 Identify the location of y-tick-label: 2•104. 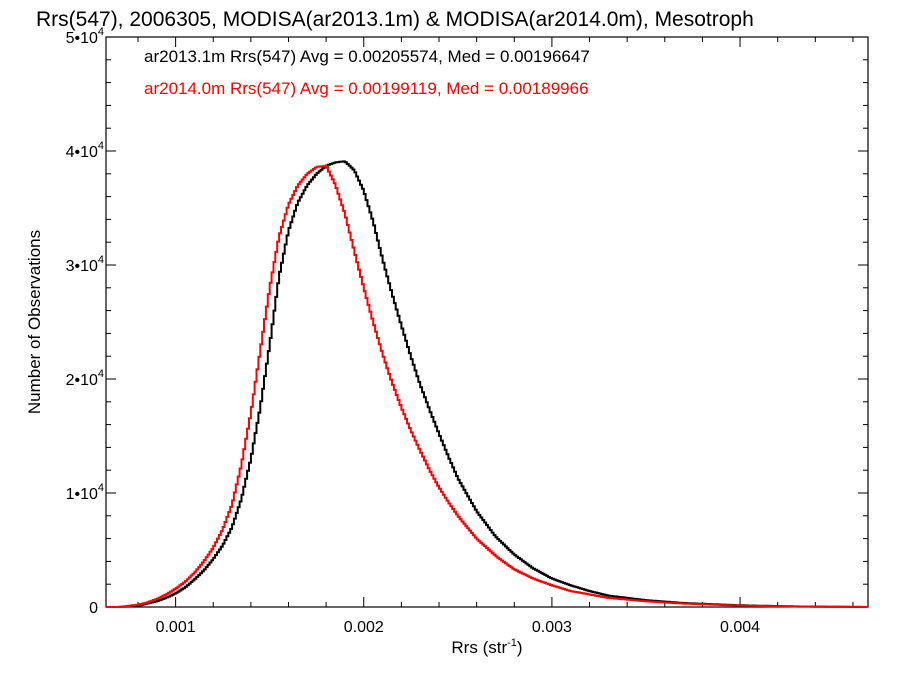
(85, 378).